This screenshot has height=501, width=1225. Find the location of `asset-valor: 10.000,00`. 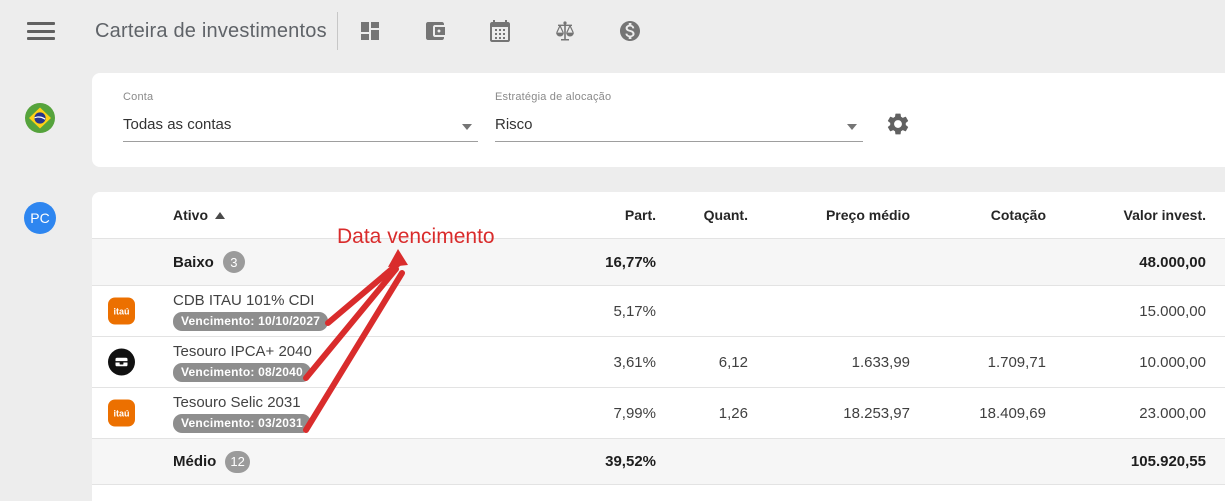

asset-valor: 10.000,00 is located at coordinates (1172, 362).